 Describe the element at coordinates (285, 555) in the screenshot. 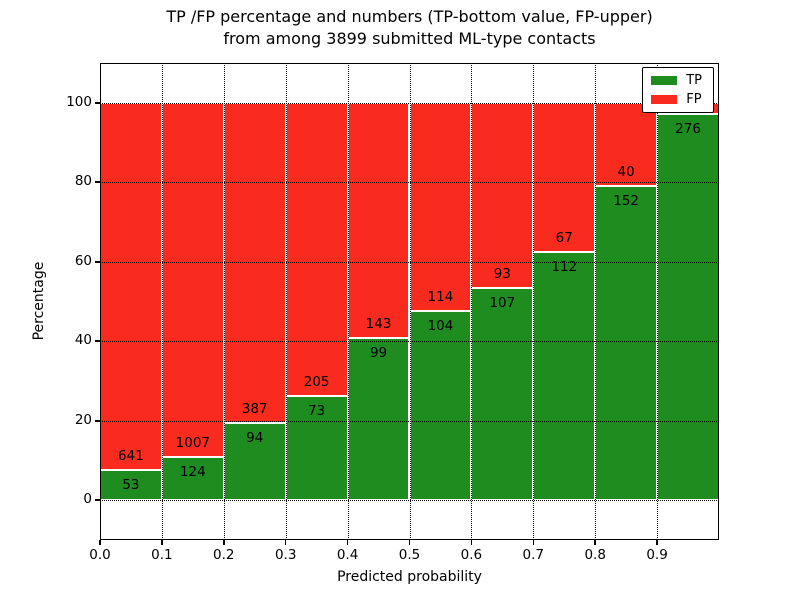

I see `x-tick-label: 0.3` at that location.